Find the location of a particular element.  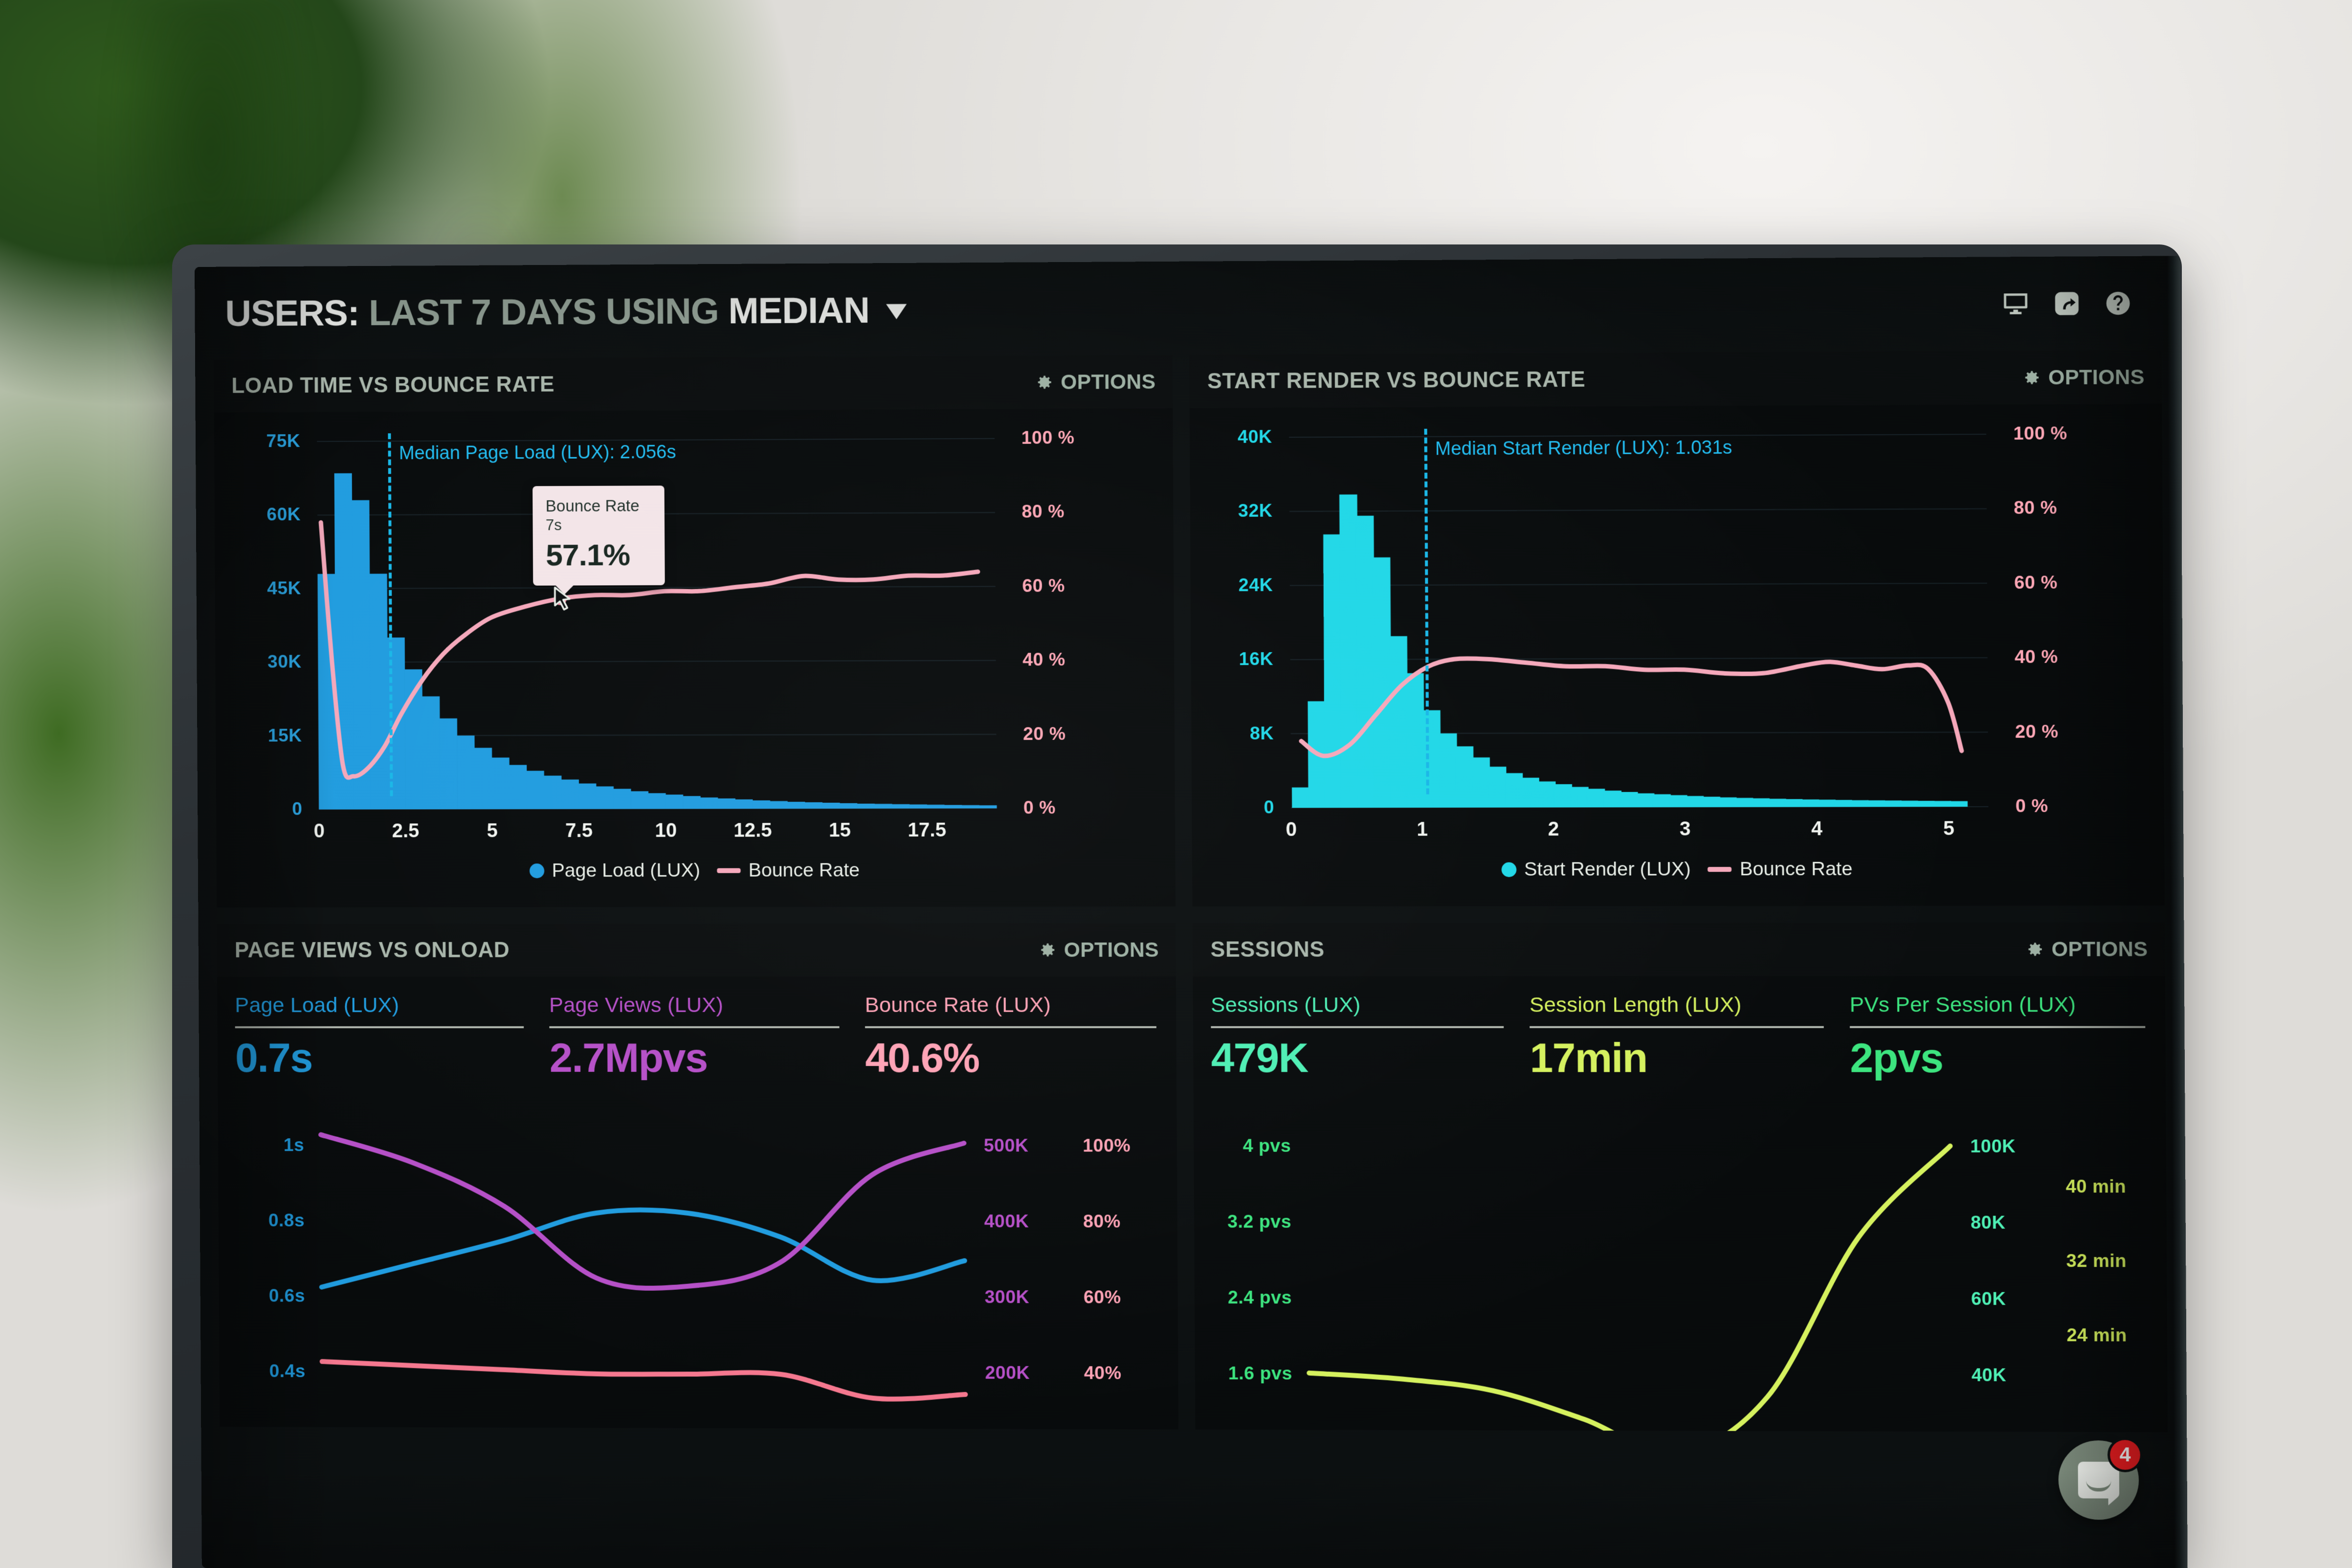

y-axis-left-tick: 8K is located at coordinates (1261, 733).